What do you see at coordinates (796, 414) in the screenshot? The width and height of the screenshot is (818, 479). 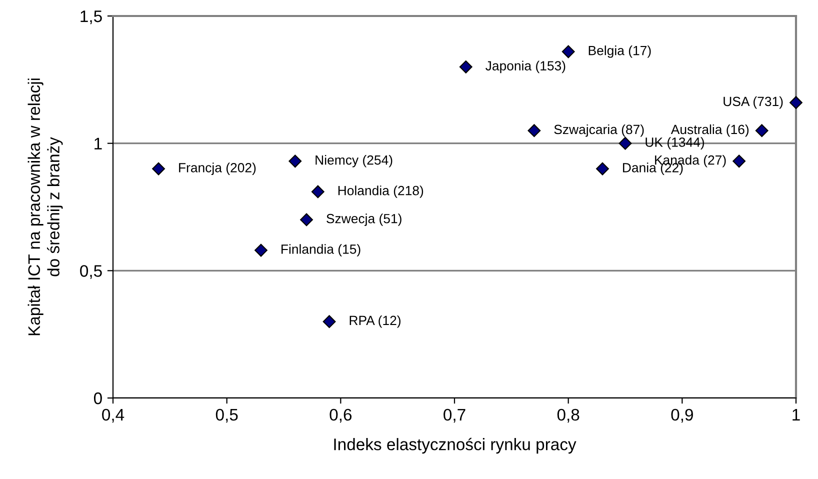 I see `x-tick-label: 1` at bounding box center [796, 414].